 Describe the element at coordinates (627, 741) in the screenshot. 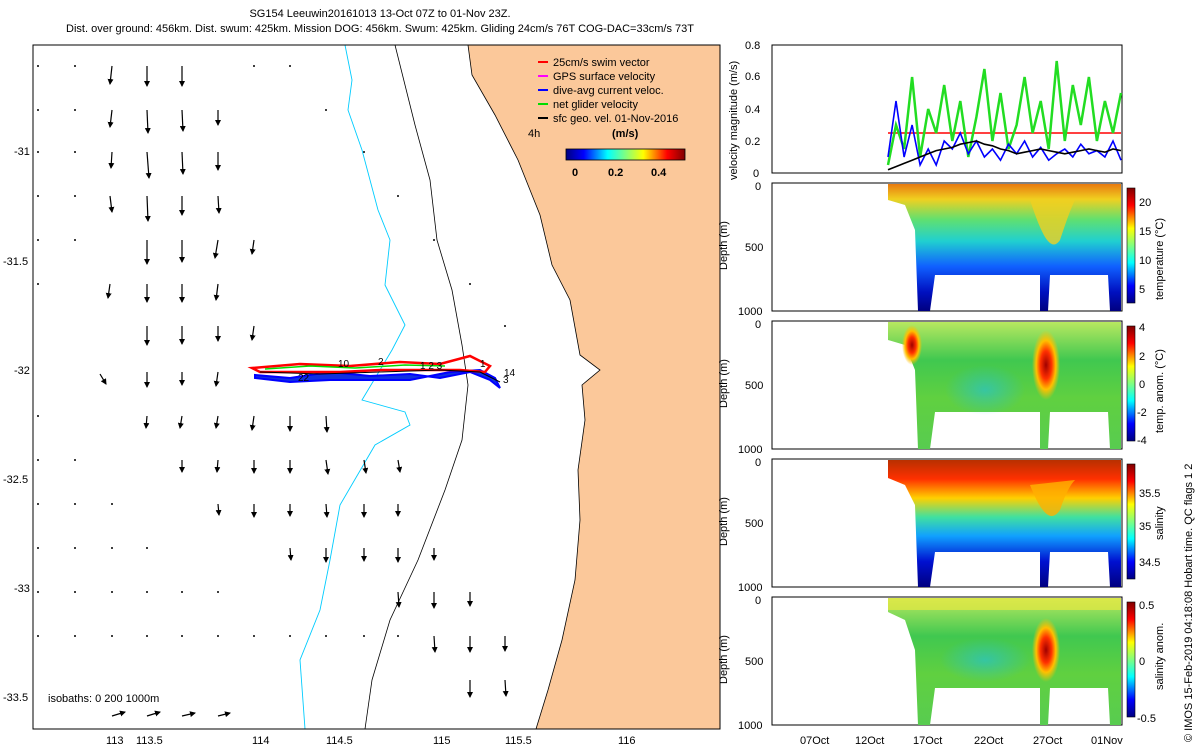

I see `lon-tick: 116` at that location.